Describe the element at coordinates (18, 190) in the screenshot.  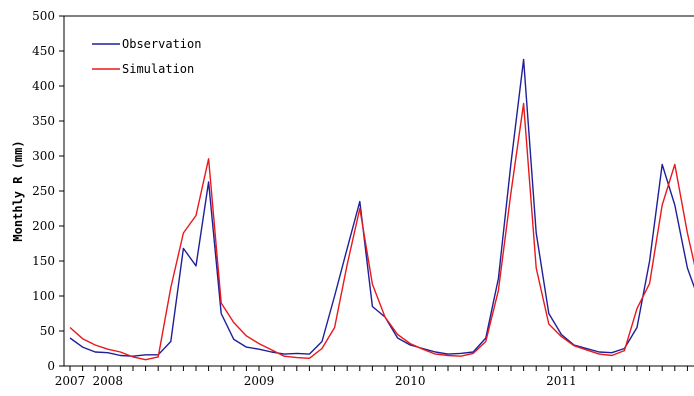
I see `y-axis-title: Monthly R (mm)` at that location.